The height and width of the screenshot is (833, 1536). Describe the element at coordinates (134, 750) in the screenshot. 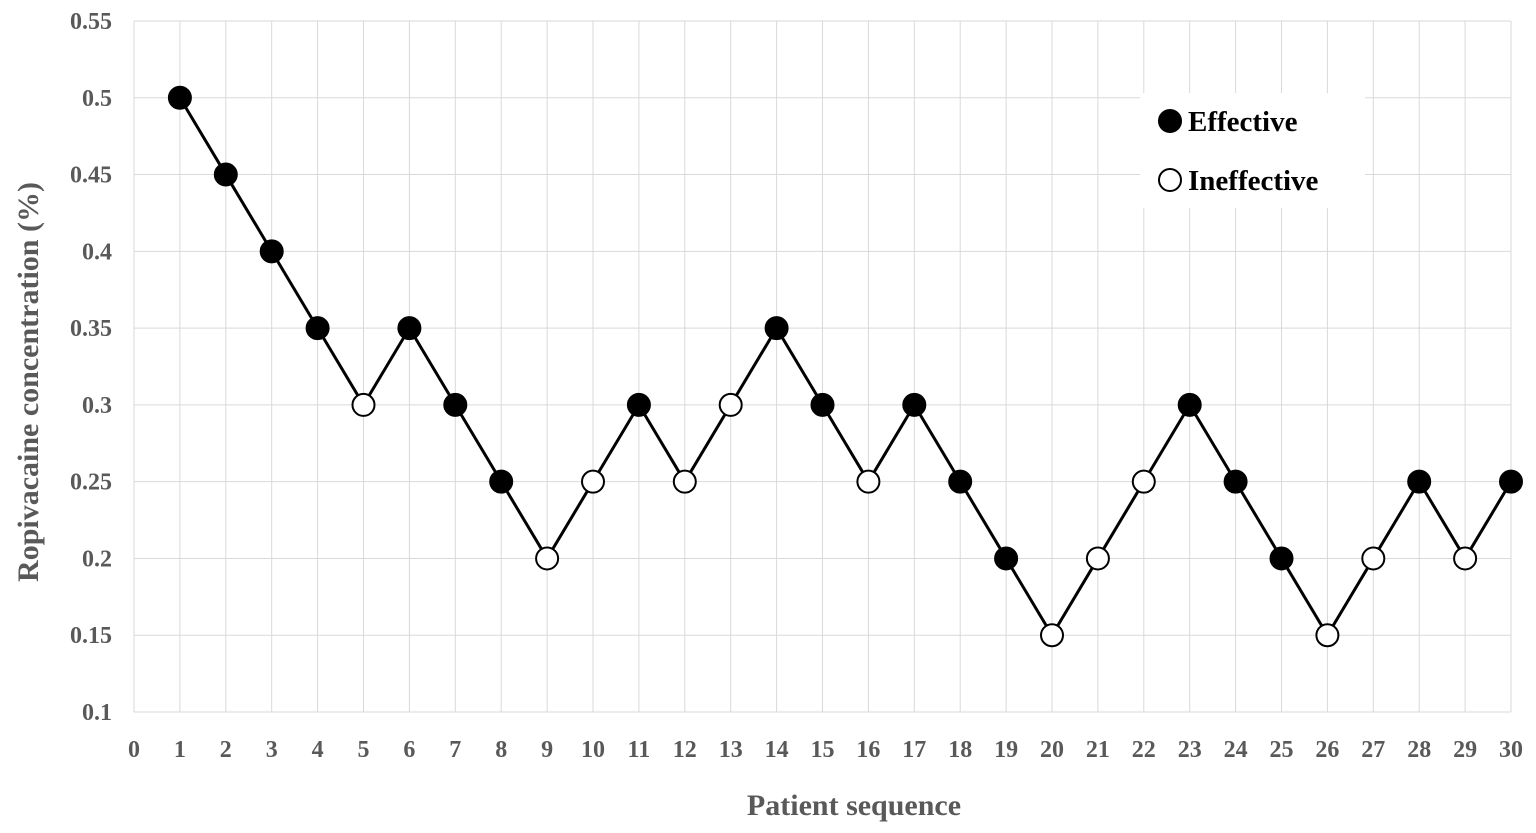

I see `x-tick-label: 0` at that location.